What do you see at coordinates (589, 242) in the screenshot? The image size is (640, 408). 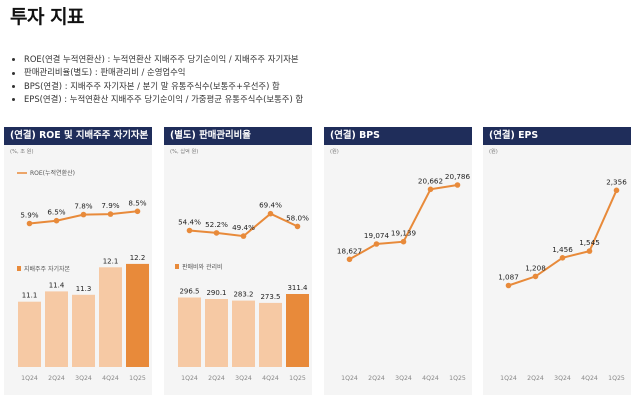 I see `data-label: 1,545` at bounding box center [589, 242].